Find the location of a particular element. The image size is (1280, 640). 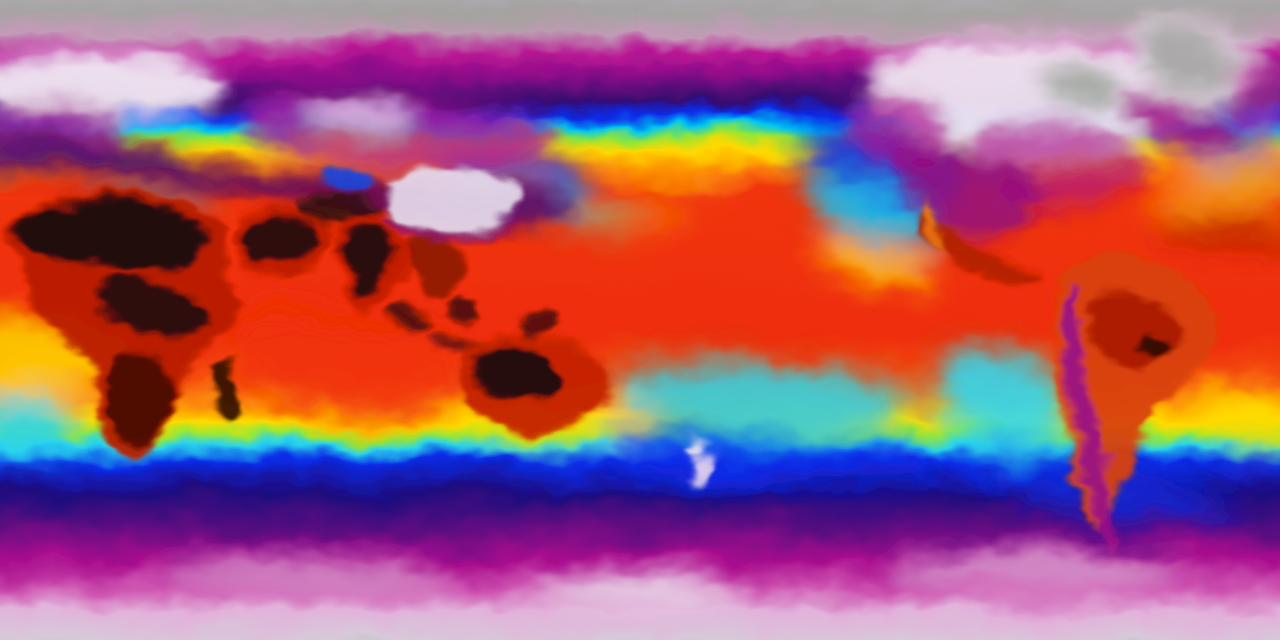

gulfstream-warm-push is located at coordinates (1214, 182).